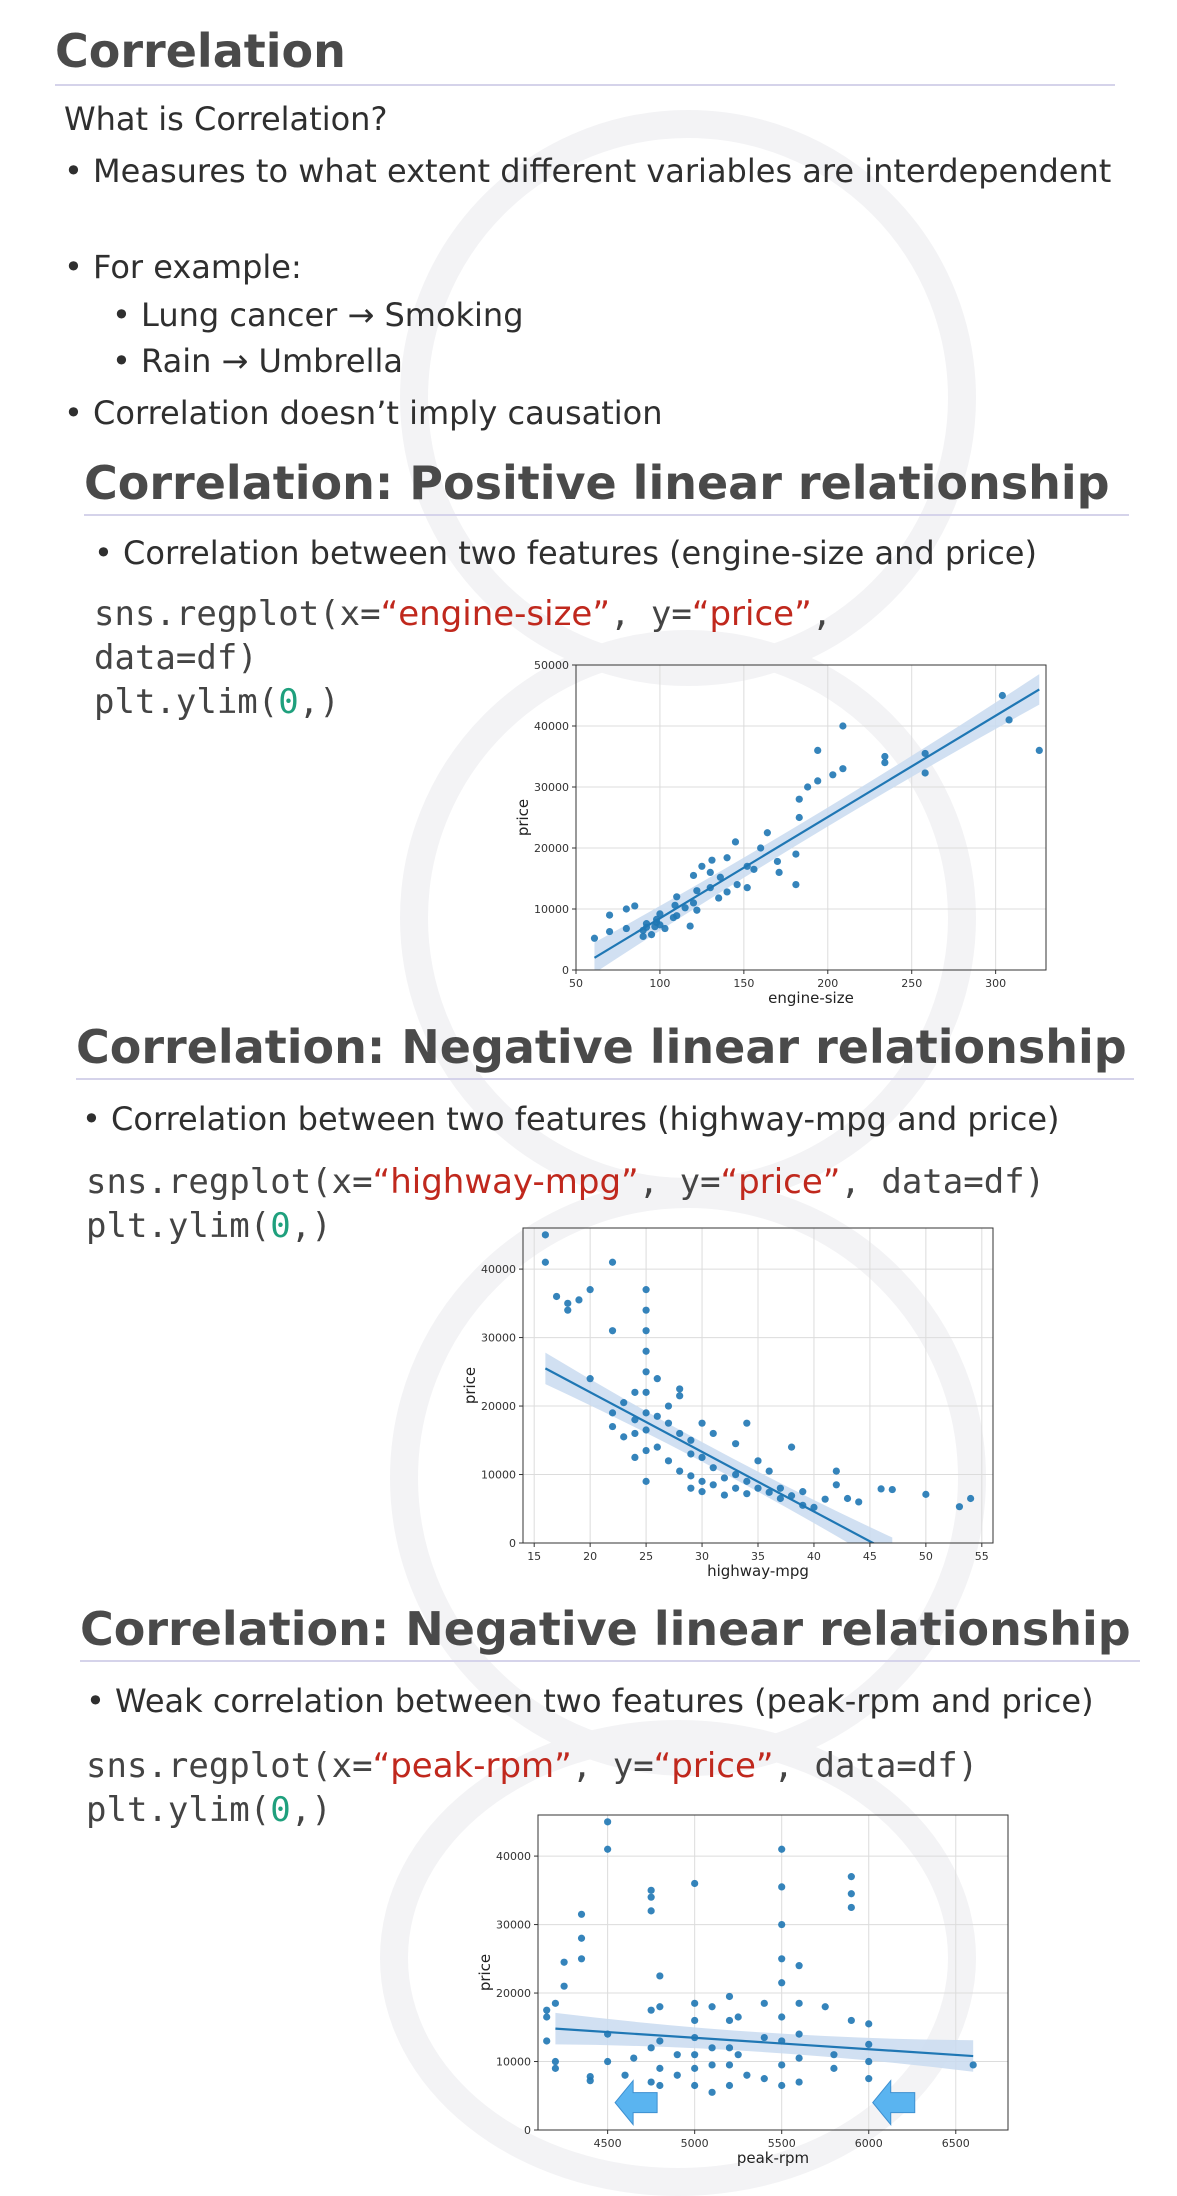 The image size is (1177, 2196). I want to click on code-string: “price”, so click(713, 1766).